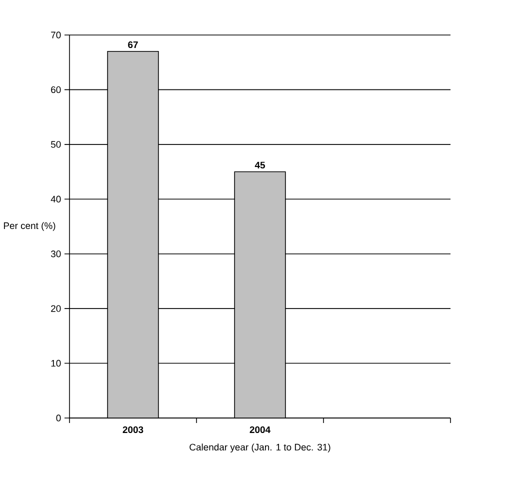 The image size is (522, 477). Describe the element at coordinates (56, 308) in the screenshot. I see `y-tick-label: 20` at that location.